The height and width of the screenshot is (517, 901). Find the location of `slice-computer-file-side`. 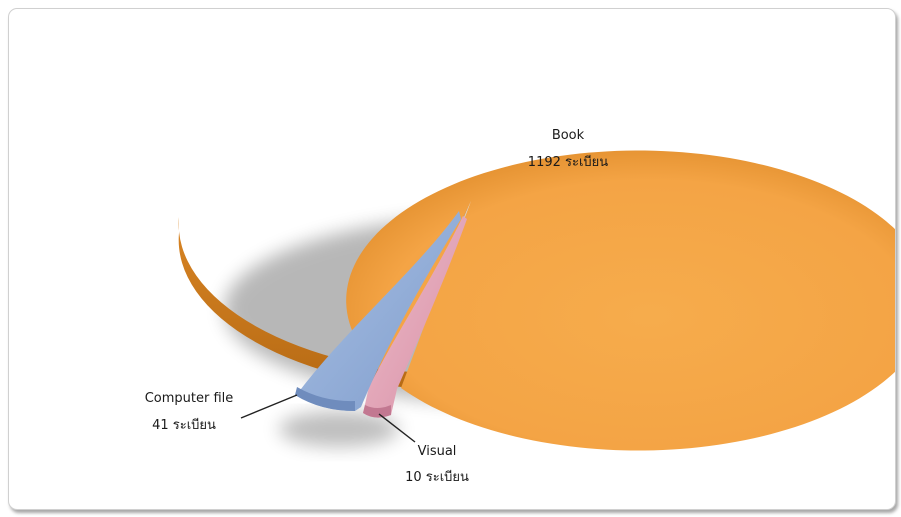

slice-computer-file-side is located at coordinates (325, 399).